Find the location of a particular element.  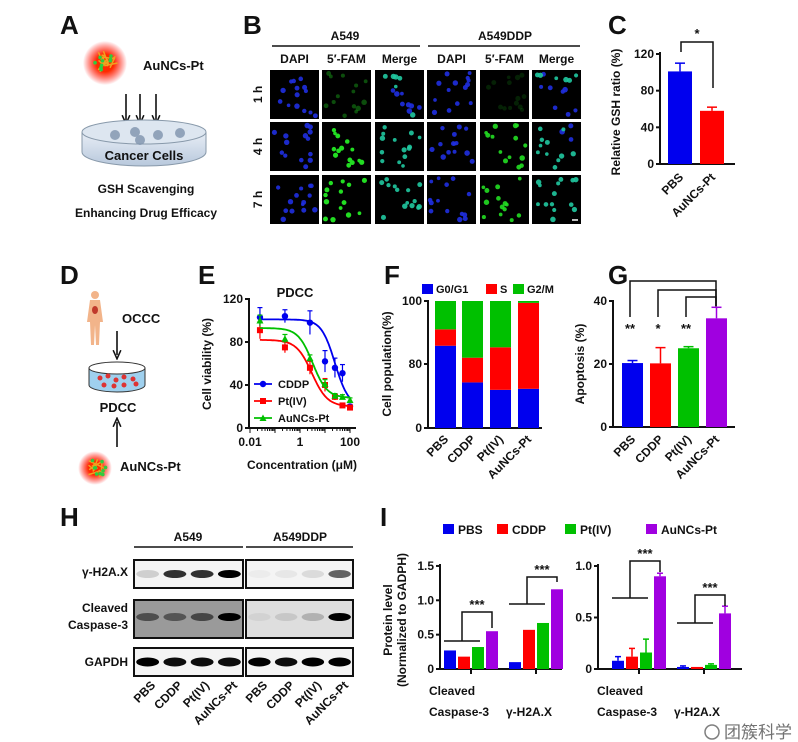

panel-label-a: A is located at coordinates (69, 25).